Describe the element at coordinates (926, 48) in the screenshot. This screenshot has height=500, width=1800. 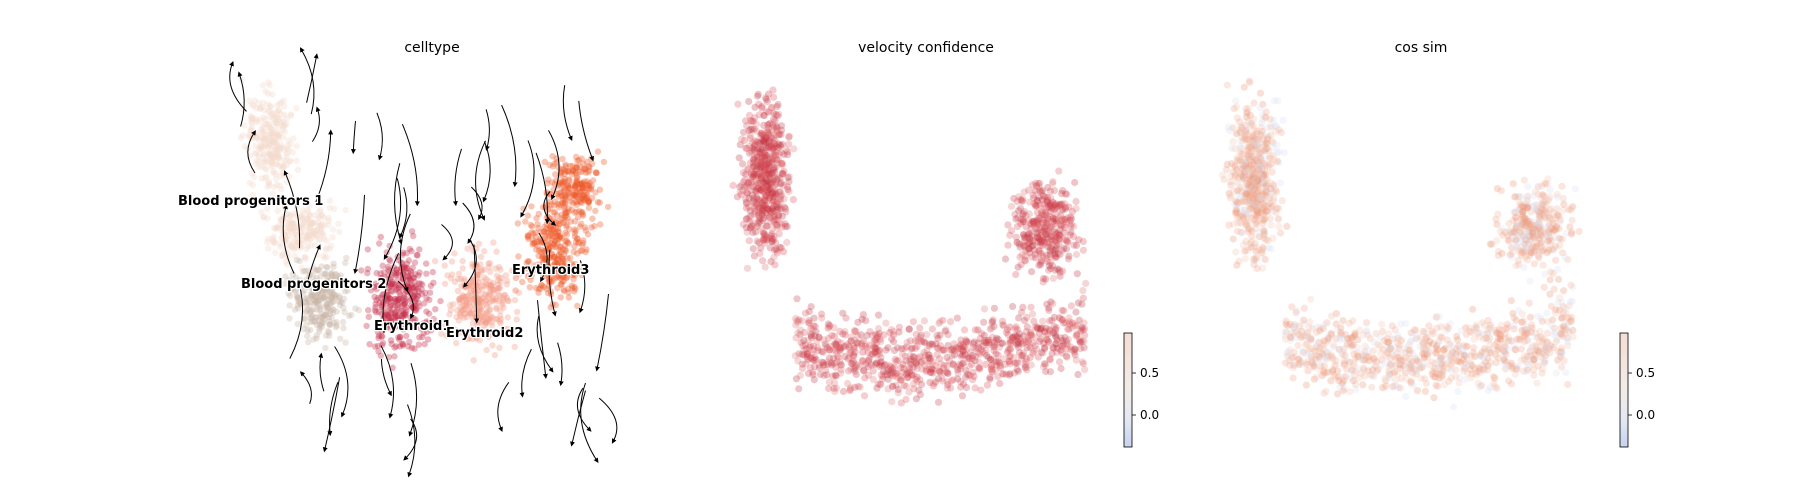
I see `panel-title-velocity-confidence: velocity confidence` at that location.